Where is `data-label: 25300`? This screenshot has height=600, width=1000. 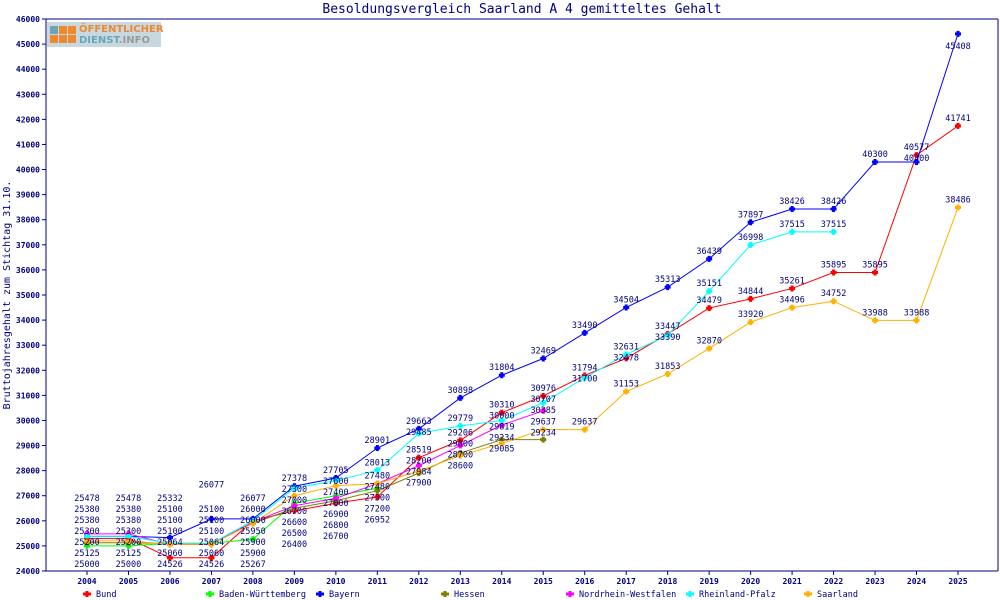 data-label: 25300 is located at coordinates (129, 532).